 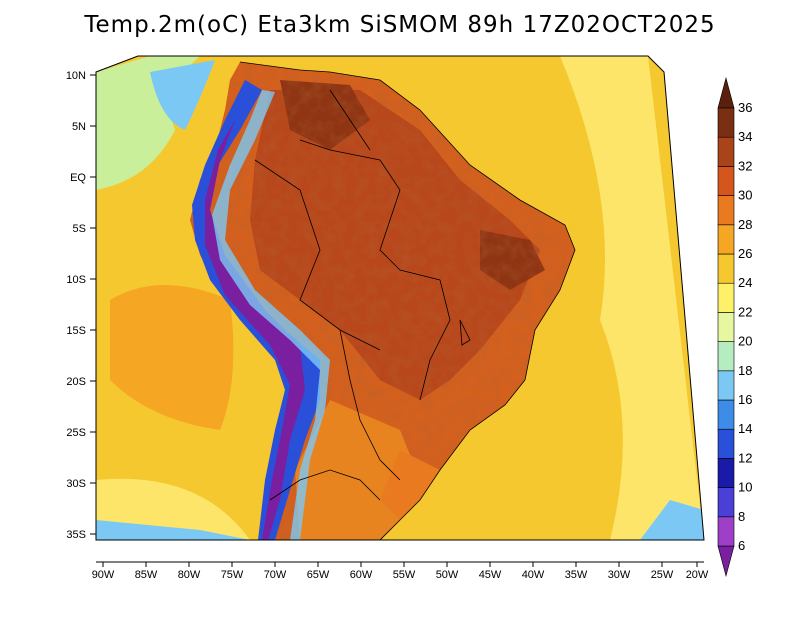 I want to click on lon-label: 20W, so click(x=697, y=575).